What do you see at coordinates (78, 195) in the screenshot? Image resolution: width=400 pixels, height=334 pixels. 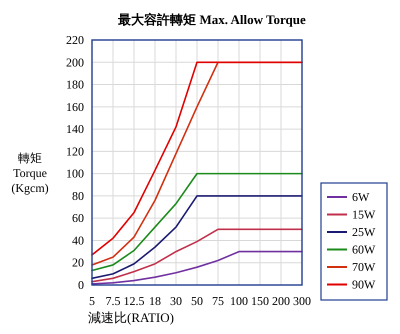 I see `y-tick-label: 80` at bounding box center [78, 195].